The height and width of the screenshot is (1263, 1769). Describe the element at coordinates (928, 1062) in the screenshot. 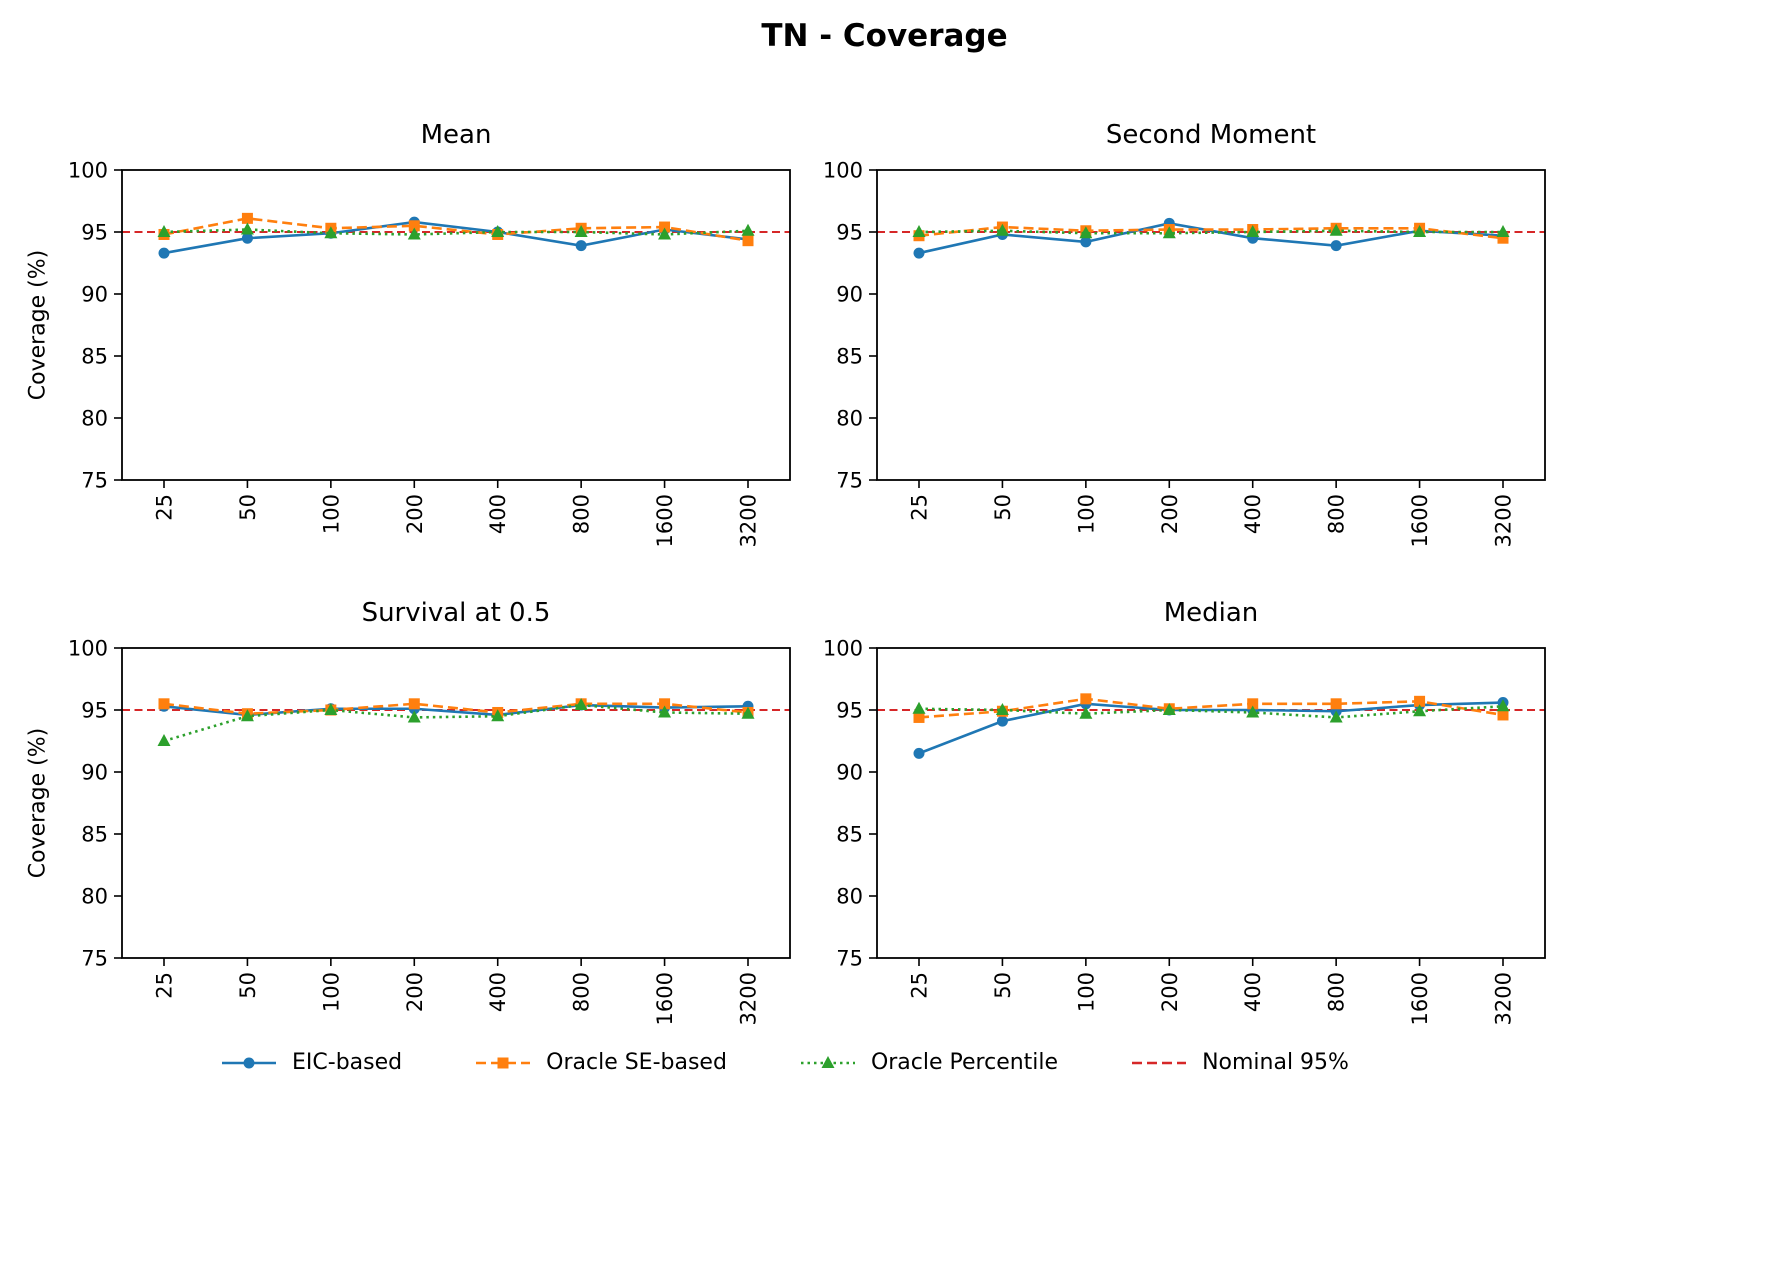

I see `legend-item-oracle-percentile: Oracle Percentile` at that location.